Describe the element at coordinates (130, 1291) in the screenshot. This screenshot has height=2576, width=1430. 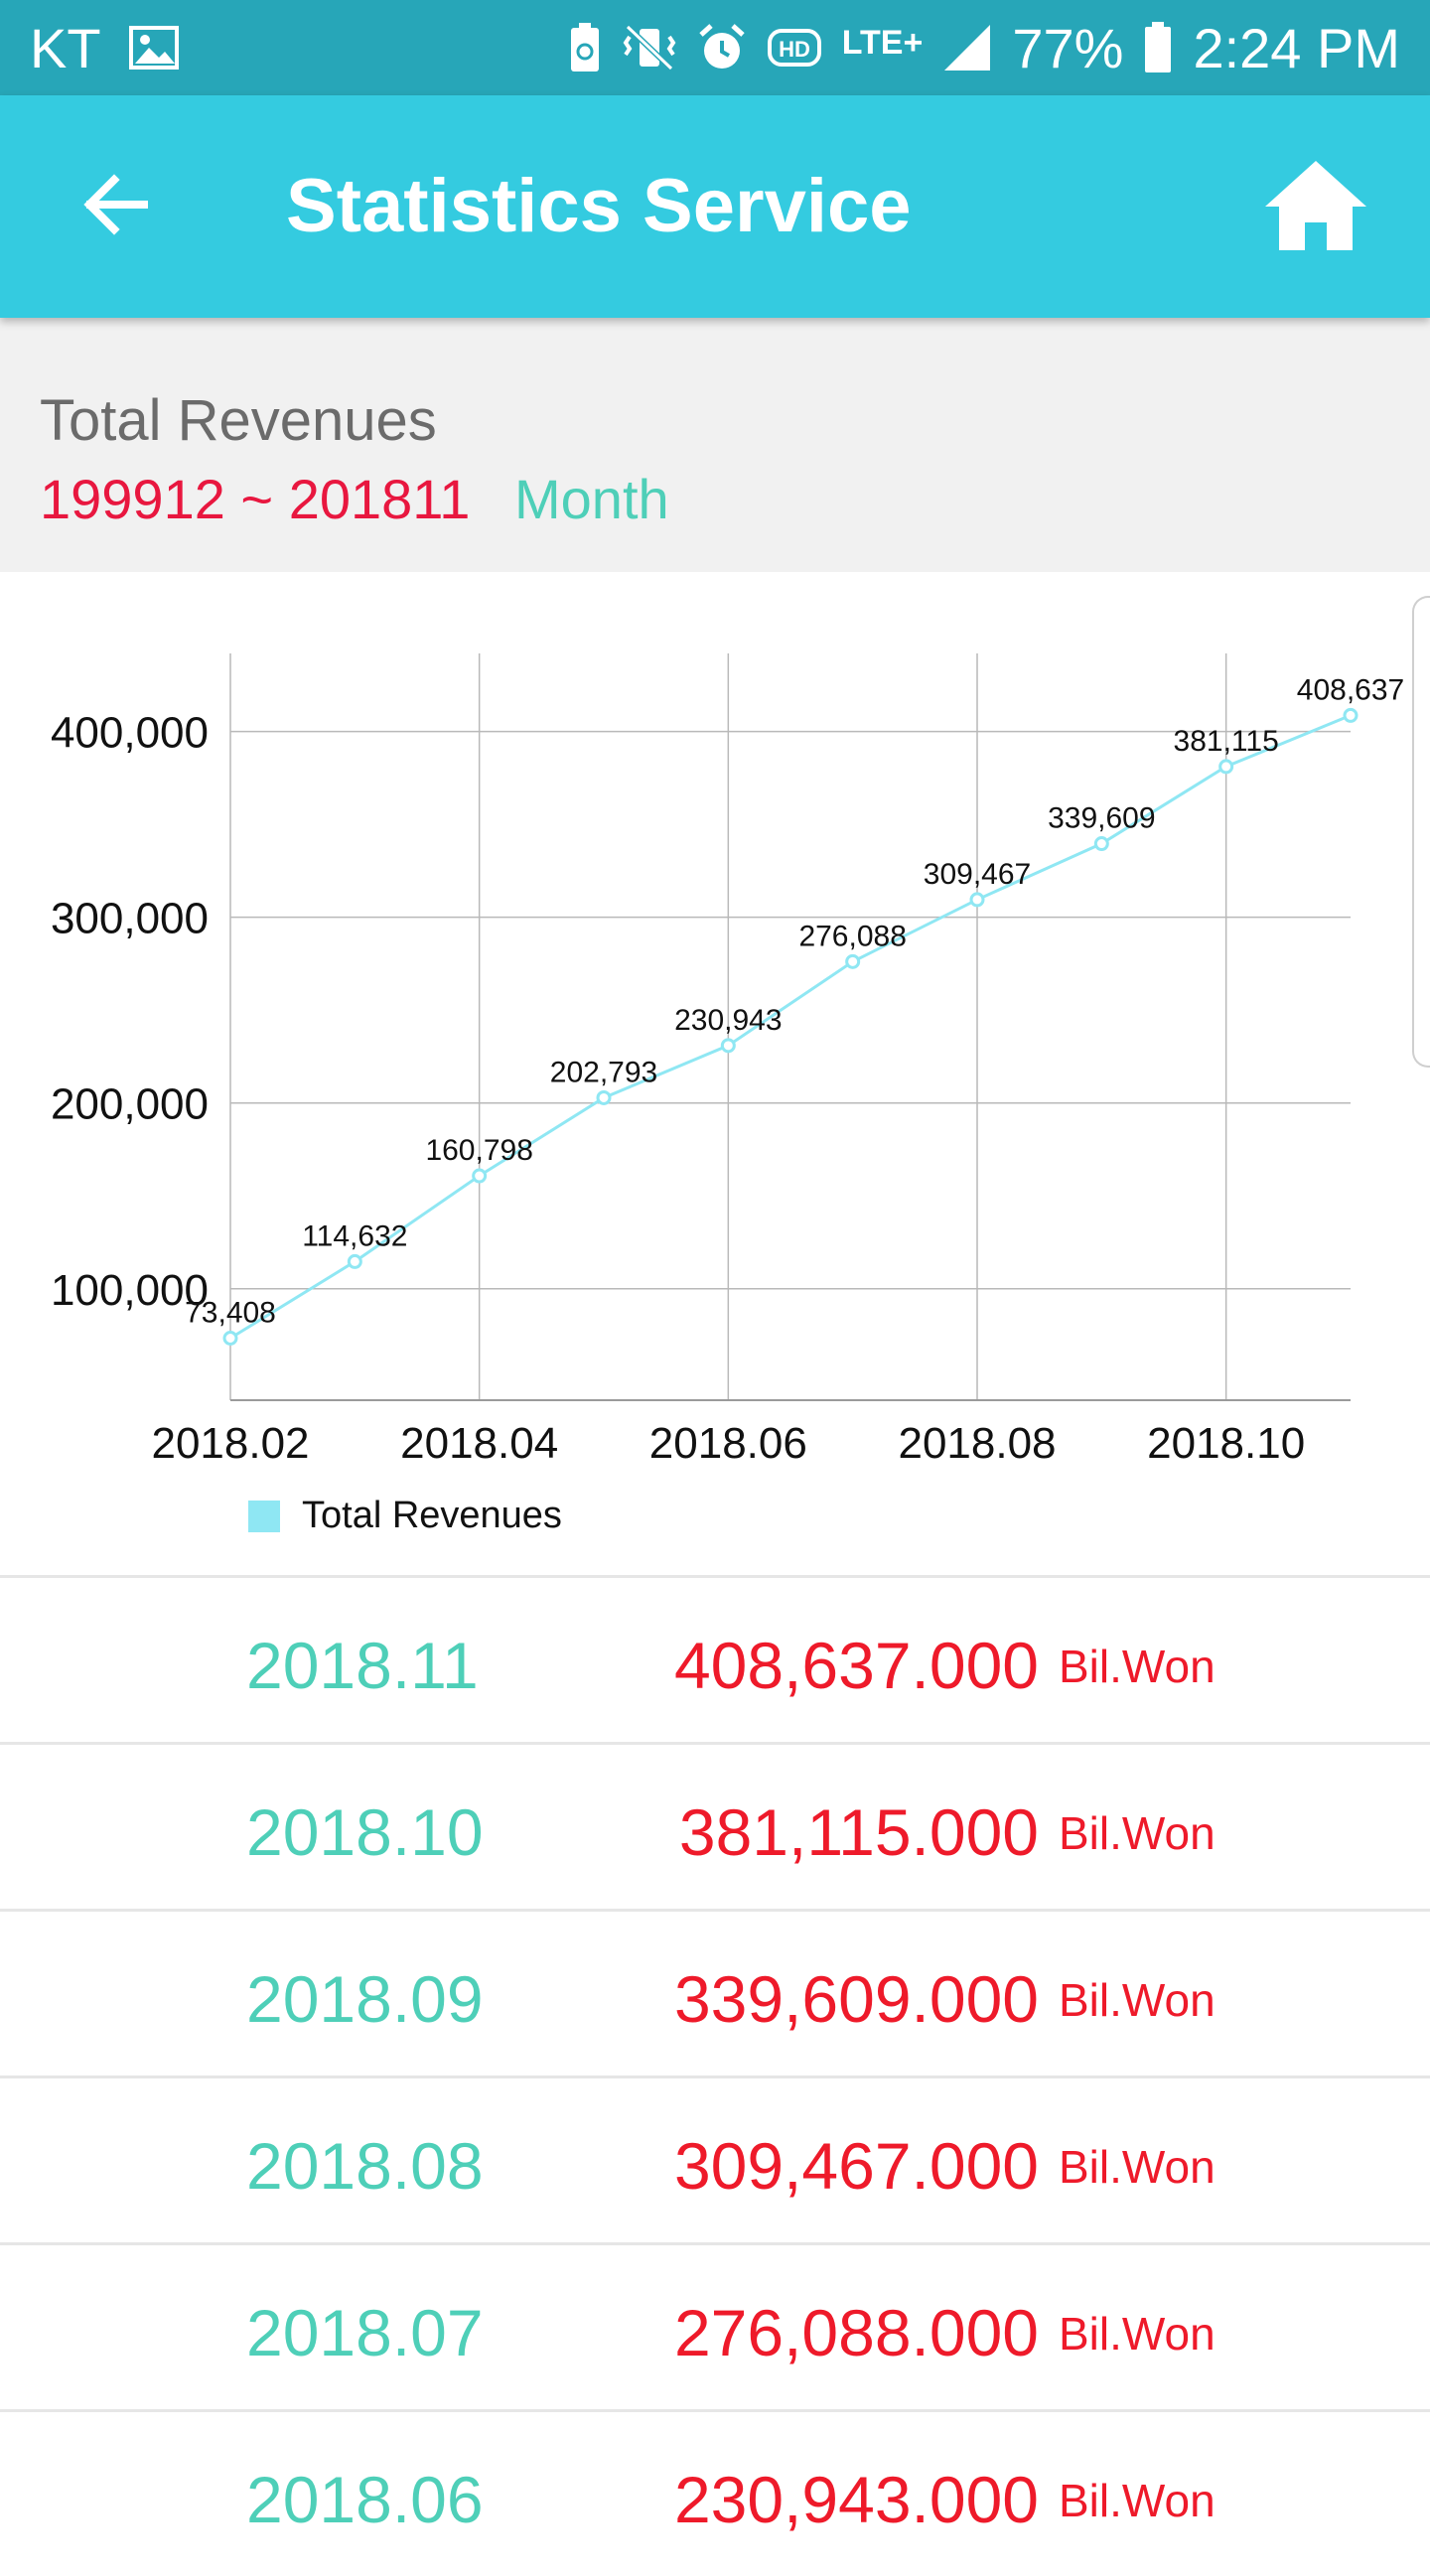
I see `y-tick-label: 100,000` at that location.